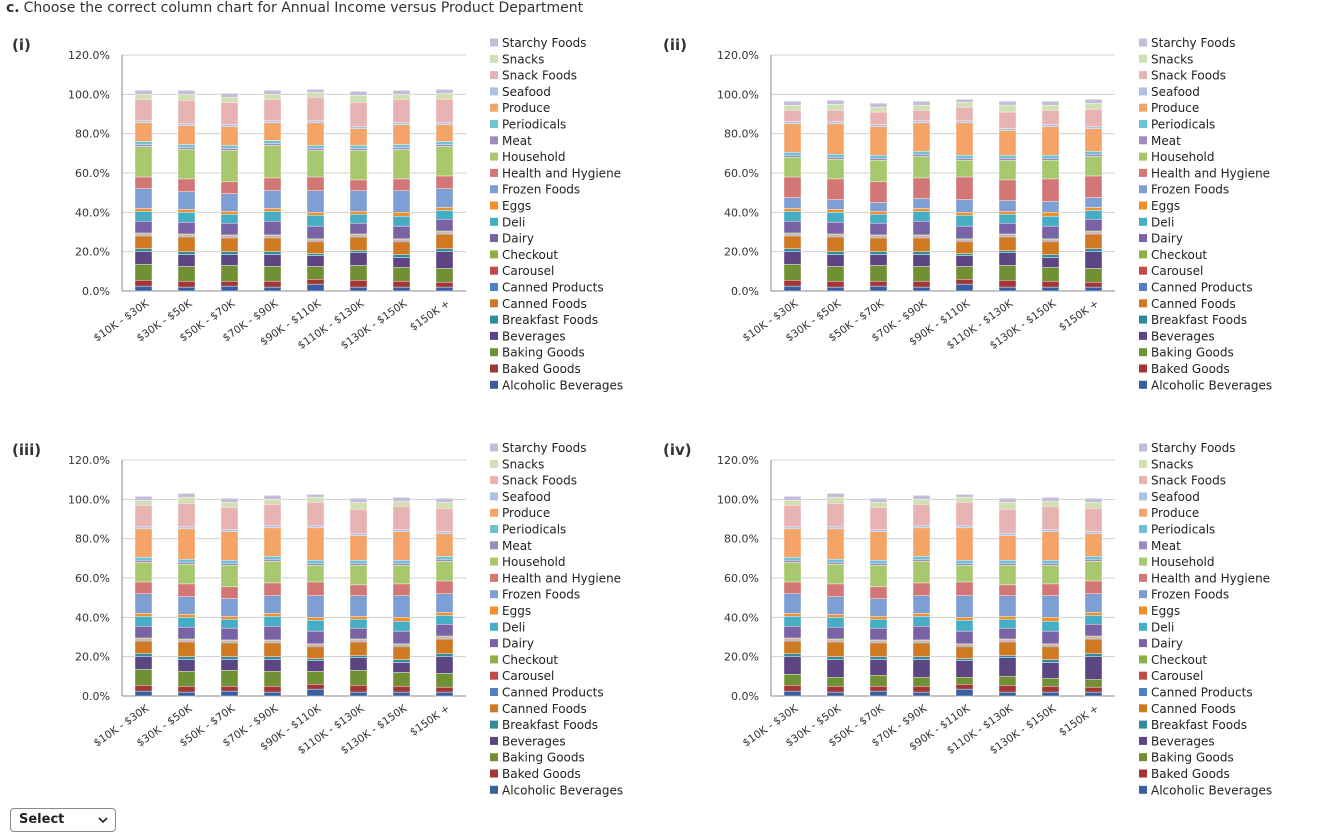 This screenshot has width=1322, height=840. What do you see at coordinates (512, 239) in the screenshot?
I see `legend-item: Dairy` at bounding box center [512, 239].